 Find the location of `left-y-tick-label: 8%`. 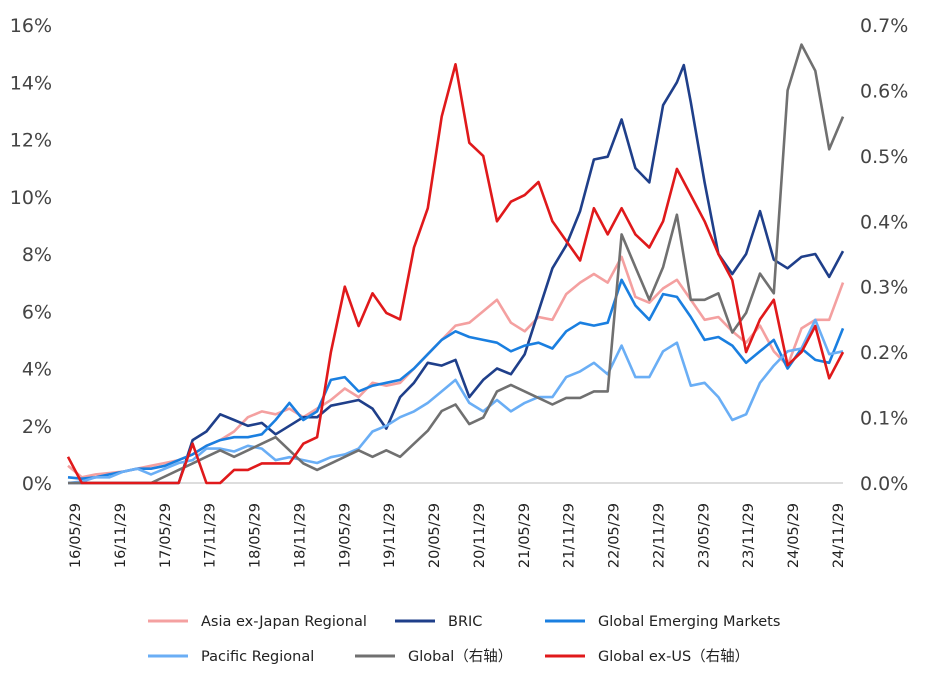

left-y-tick-label: 8% is located at coordinates (37, 255).